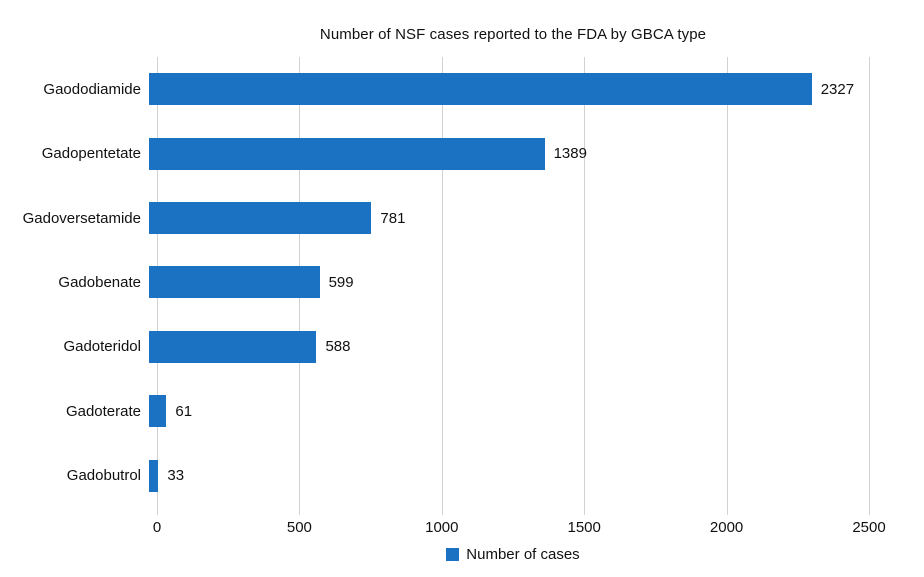  I want to click on x-axis-tick-label: 500, so click(299, 527).